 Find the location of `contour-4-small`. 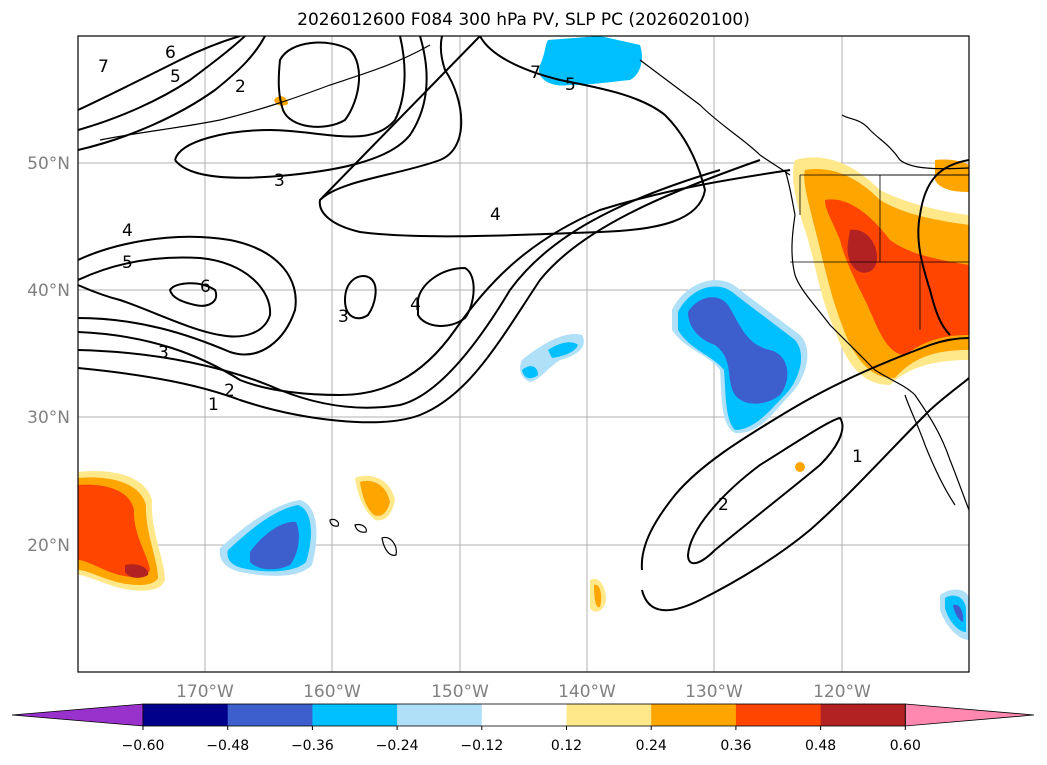

contour-4-small is located at coordinates (446, 296).